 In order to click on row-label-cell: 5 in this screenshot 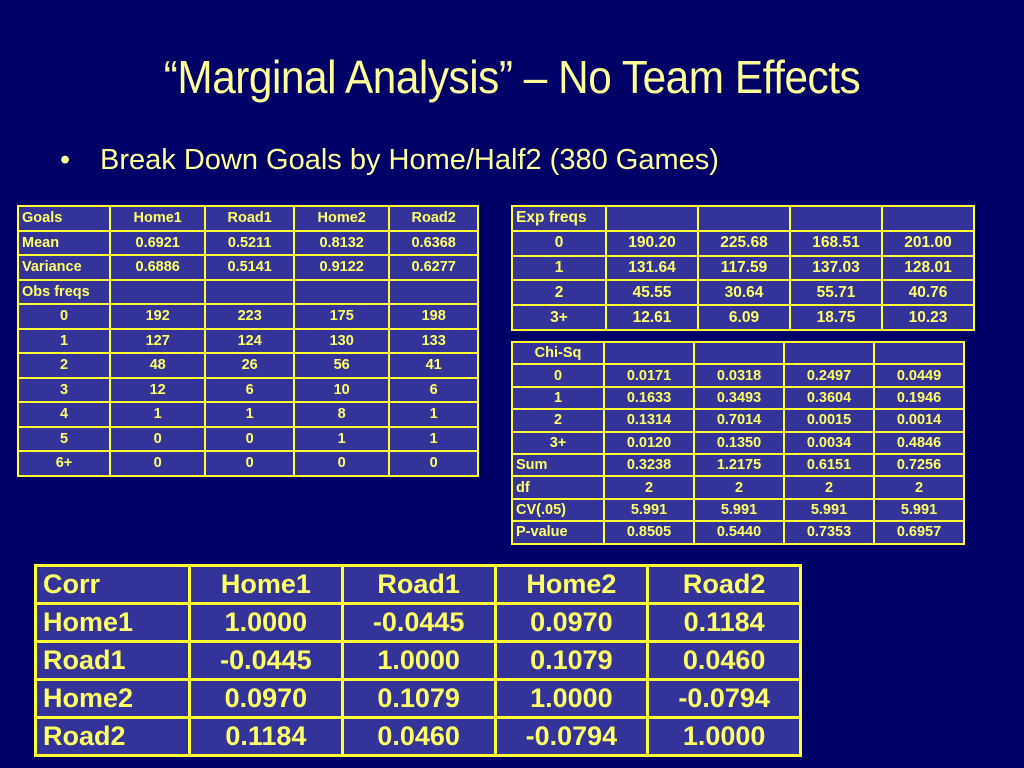, I will do `click(64, 438)`.